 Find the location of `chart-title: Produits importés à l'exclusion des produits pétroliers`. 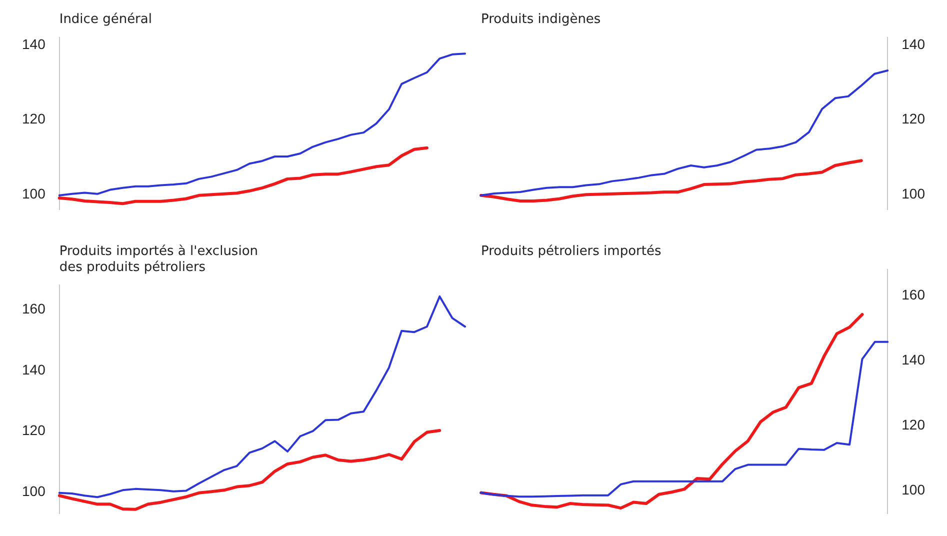

chart-title: Produits importés à l'exclusion des produits pétroliers is located at coordinates (158, 259).